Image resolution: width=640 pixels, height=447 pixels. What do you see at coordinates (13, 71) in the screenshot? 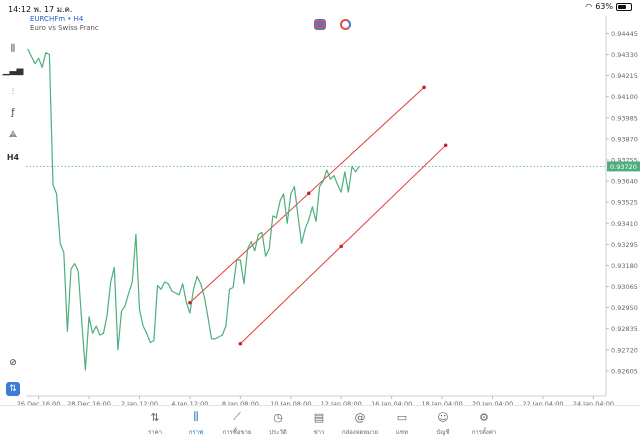
I see `indicators-icon: ▁▃▅` at bounding box center [13, 71].